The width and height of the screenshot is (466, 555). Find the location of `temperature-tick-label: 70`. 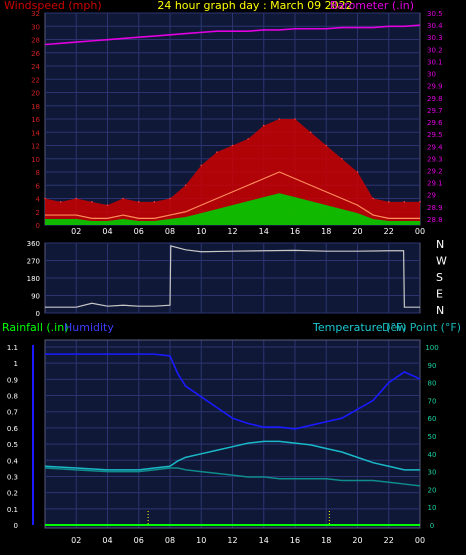

temperature-tick-label: 70 is located at coordinates (432, 401).